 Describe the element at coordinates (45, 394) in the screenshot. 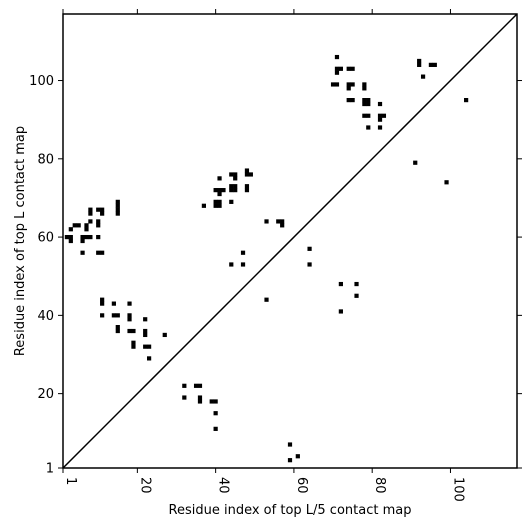

I see `y-tick-label: 20` at that location.